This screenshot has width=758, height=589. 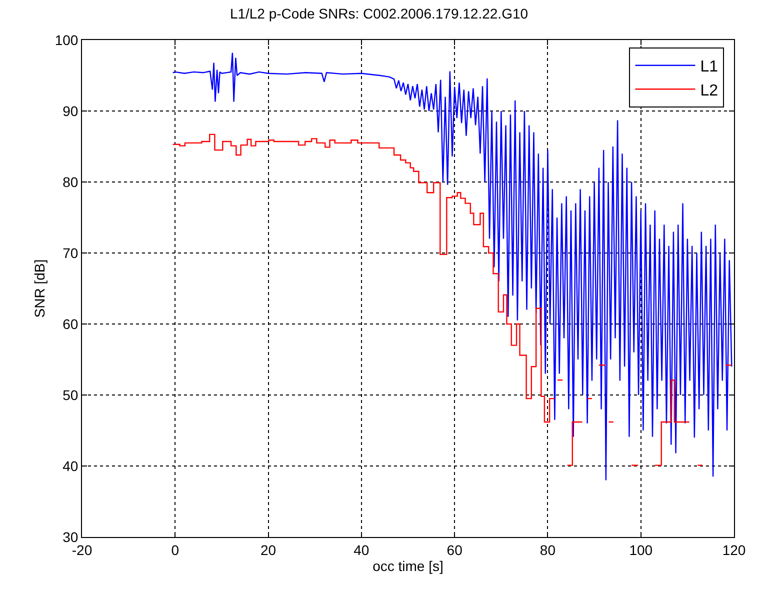 What do you see at coordinates (66, 40) in the screenshot?
I see `y-tick-label: 100` at bounding box center [66, 40].